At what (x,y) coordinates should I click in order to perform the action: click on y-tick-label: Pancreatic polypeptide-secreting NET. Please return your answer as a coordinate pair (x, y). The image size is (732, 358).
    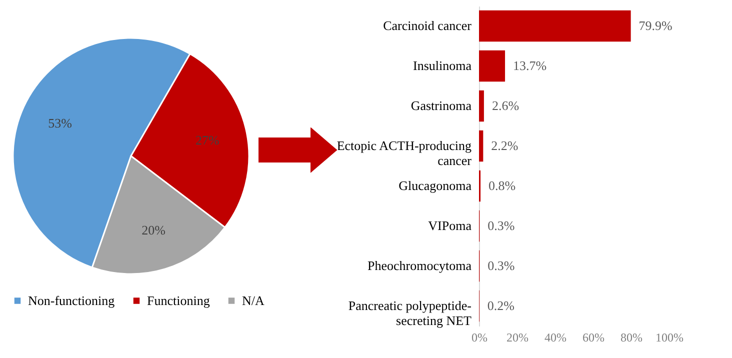
    Looking at the image, I should click on (410, 313).